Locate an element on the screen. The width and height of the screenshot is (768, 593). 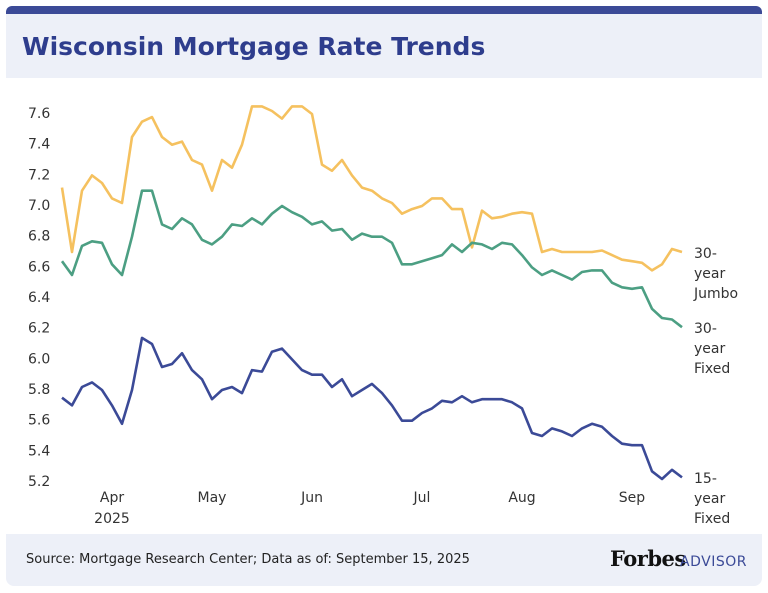
y-tick-label: 7.4 is located at coordinates (39, 145).